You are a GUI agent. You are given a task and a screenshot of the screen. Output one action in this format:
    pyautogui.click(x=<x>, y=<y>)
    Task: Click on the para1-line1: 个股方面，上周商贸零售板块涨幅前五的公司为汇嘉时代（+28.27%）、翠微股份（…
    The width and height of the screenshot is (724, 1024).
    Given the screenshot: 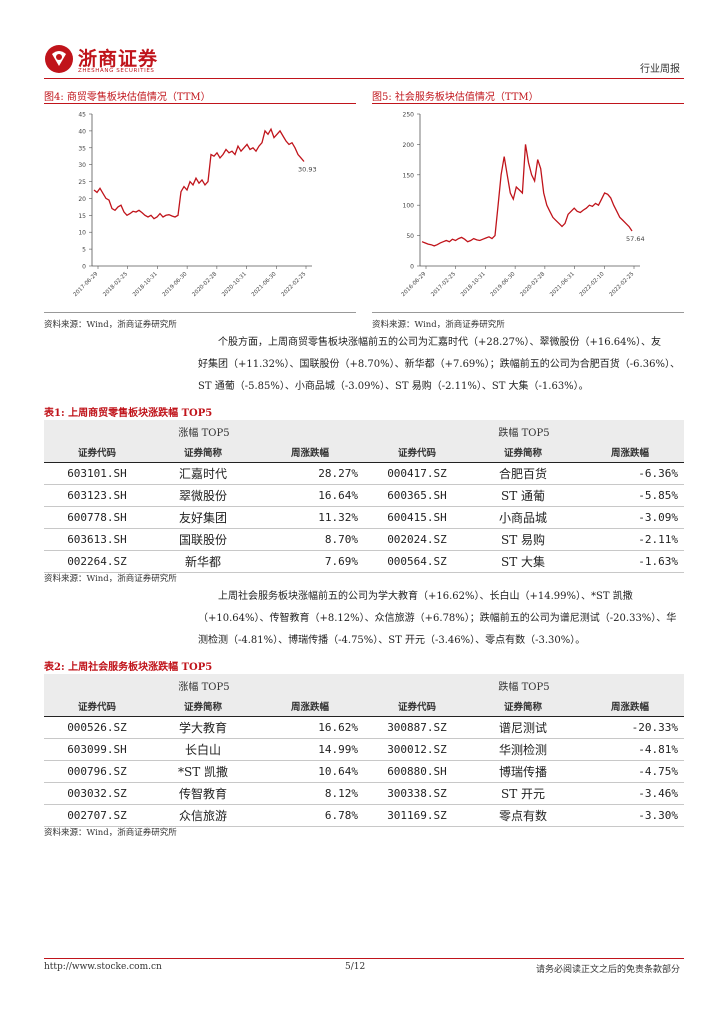 What is the action you would take?
    pyautogui.click(x=440, y=342)
    